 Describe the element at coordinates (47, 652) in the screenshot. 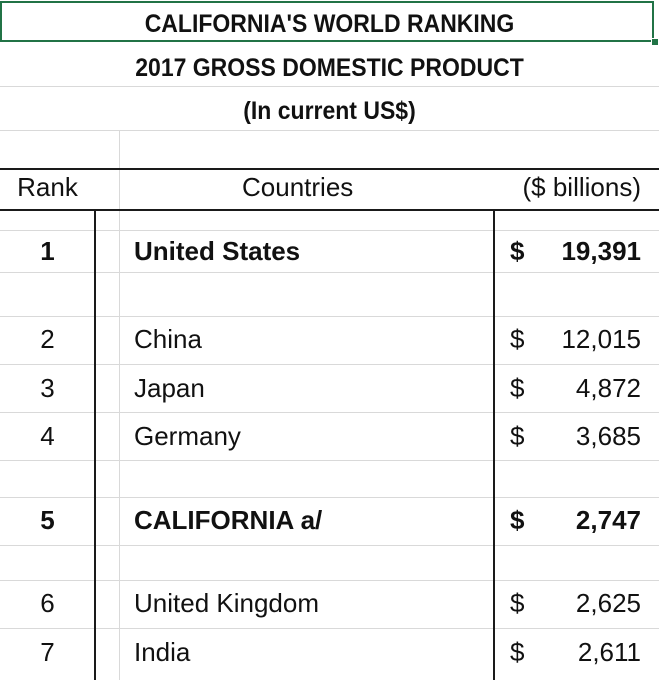

I see `rank-cell: 7` at that location.